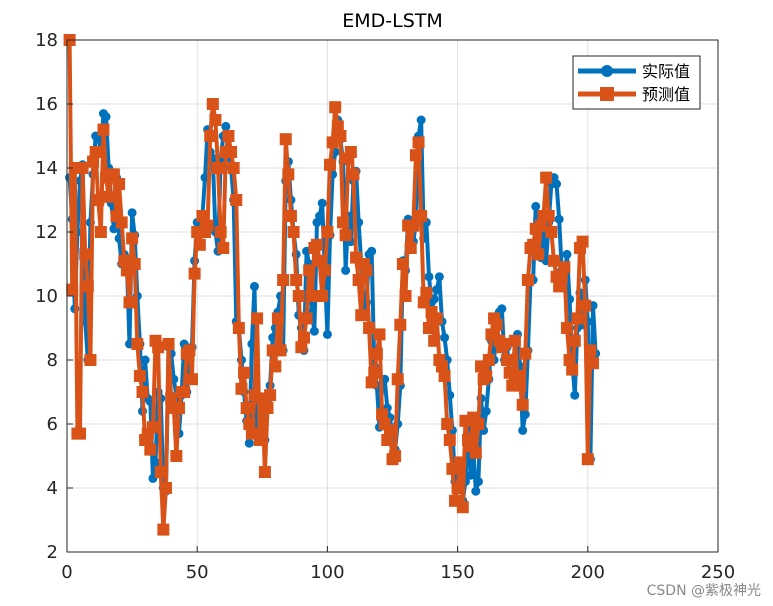 The height and width of the screenshot is (606, 773). What do you see at coordinates (46, 104) in the screenshot?
I see `y-tick-label: 16` at bounding box center [46, 104].